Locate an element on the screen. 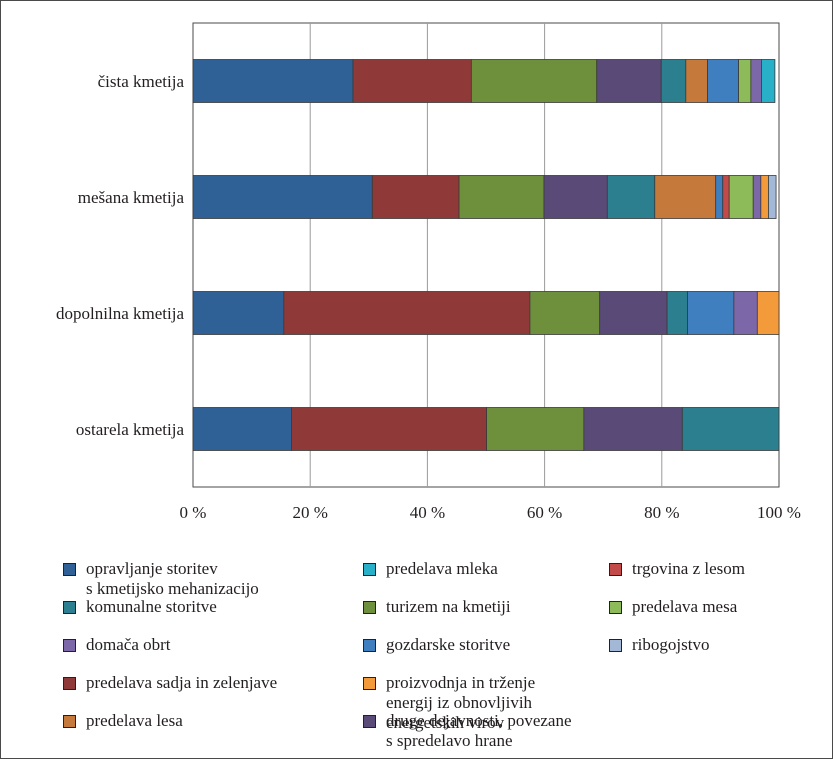 The image size is (833, 759). x-tick-label: 80 % is located at coordinates (661, 512).